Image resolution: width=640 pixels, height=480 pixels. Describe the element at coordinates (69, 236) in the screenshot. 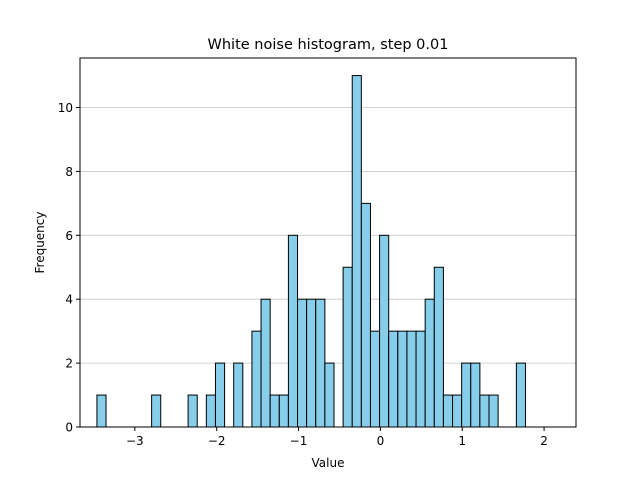

I see `y-tick-label: 6` at that location.